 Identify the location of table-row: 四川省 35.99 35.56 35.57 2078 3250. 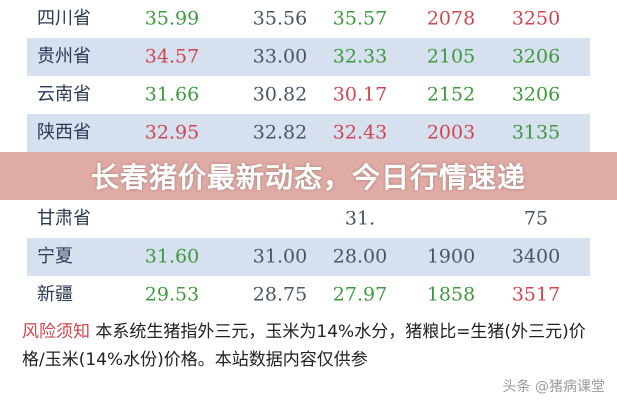
(308, 19).